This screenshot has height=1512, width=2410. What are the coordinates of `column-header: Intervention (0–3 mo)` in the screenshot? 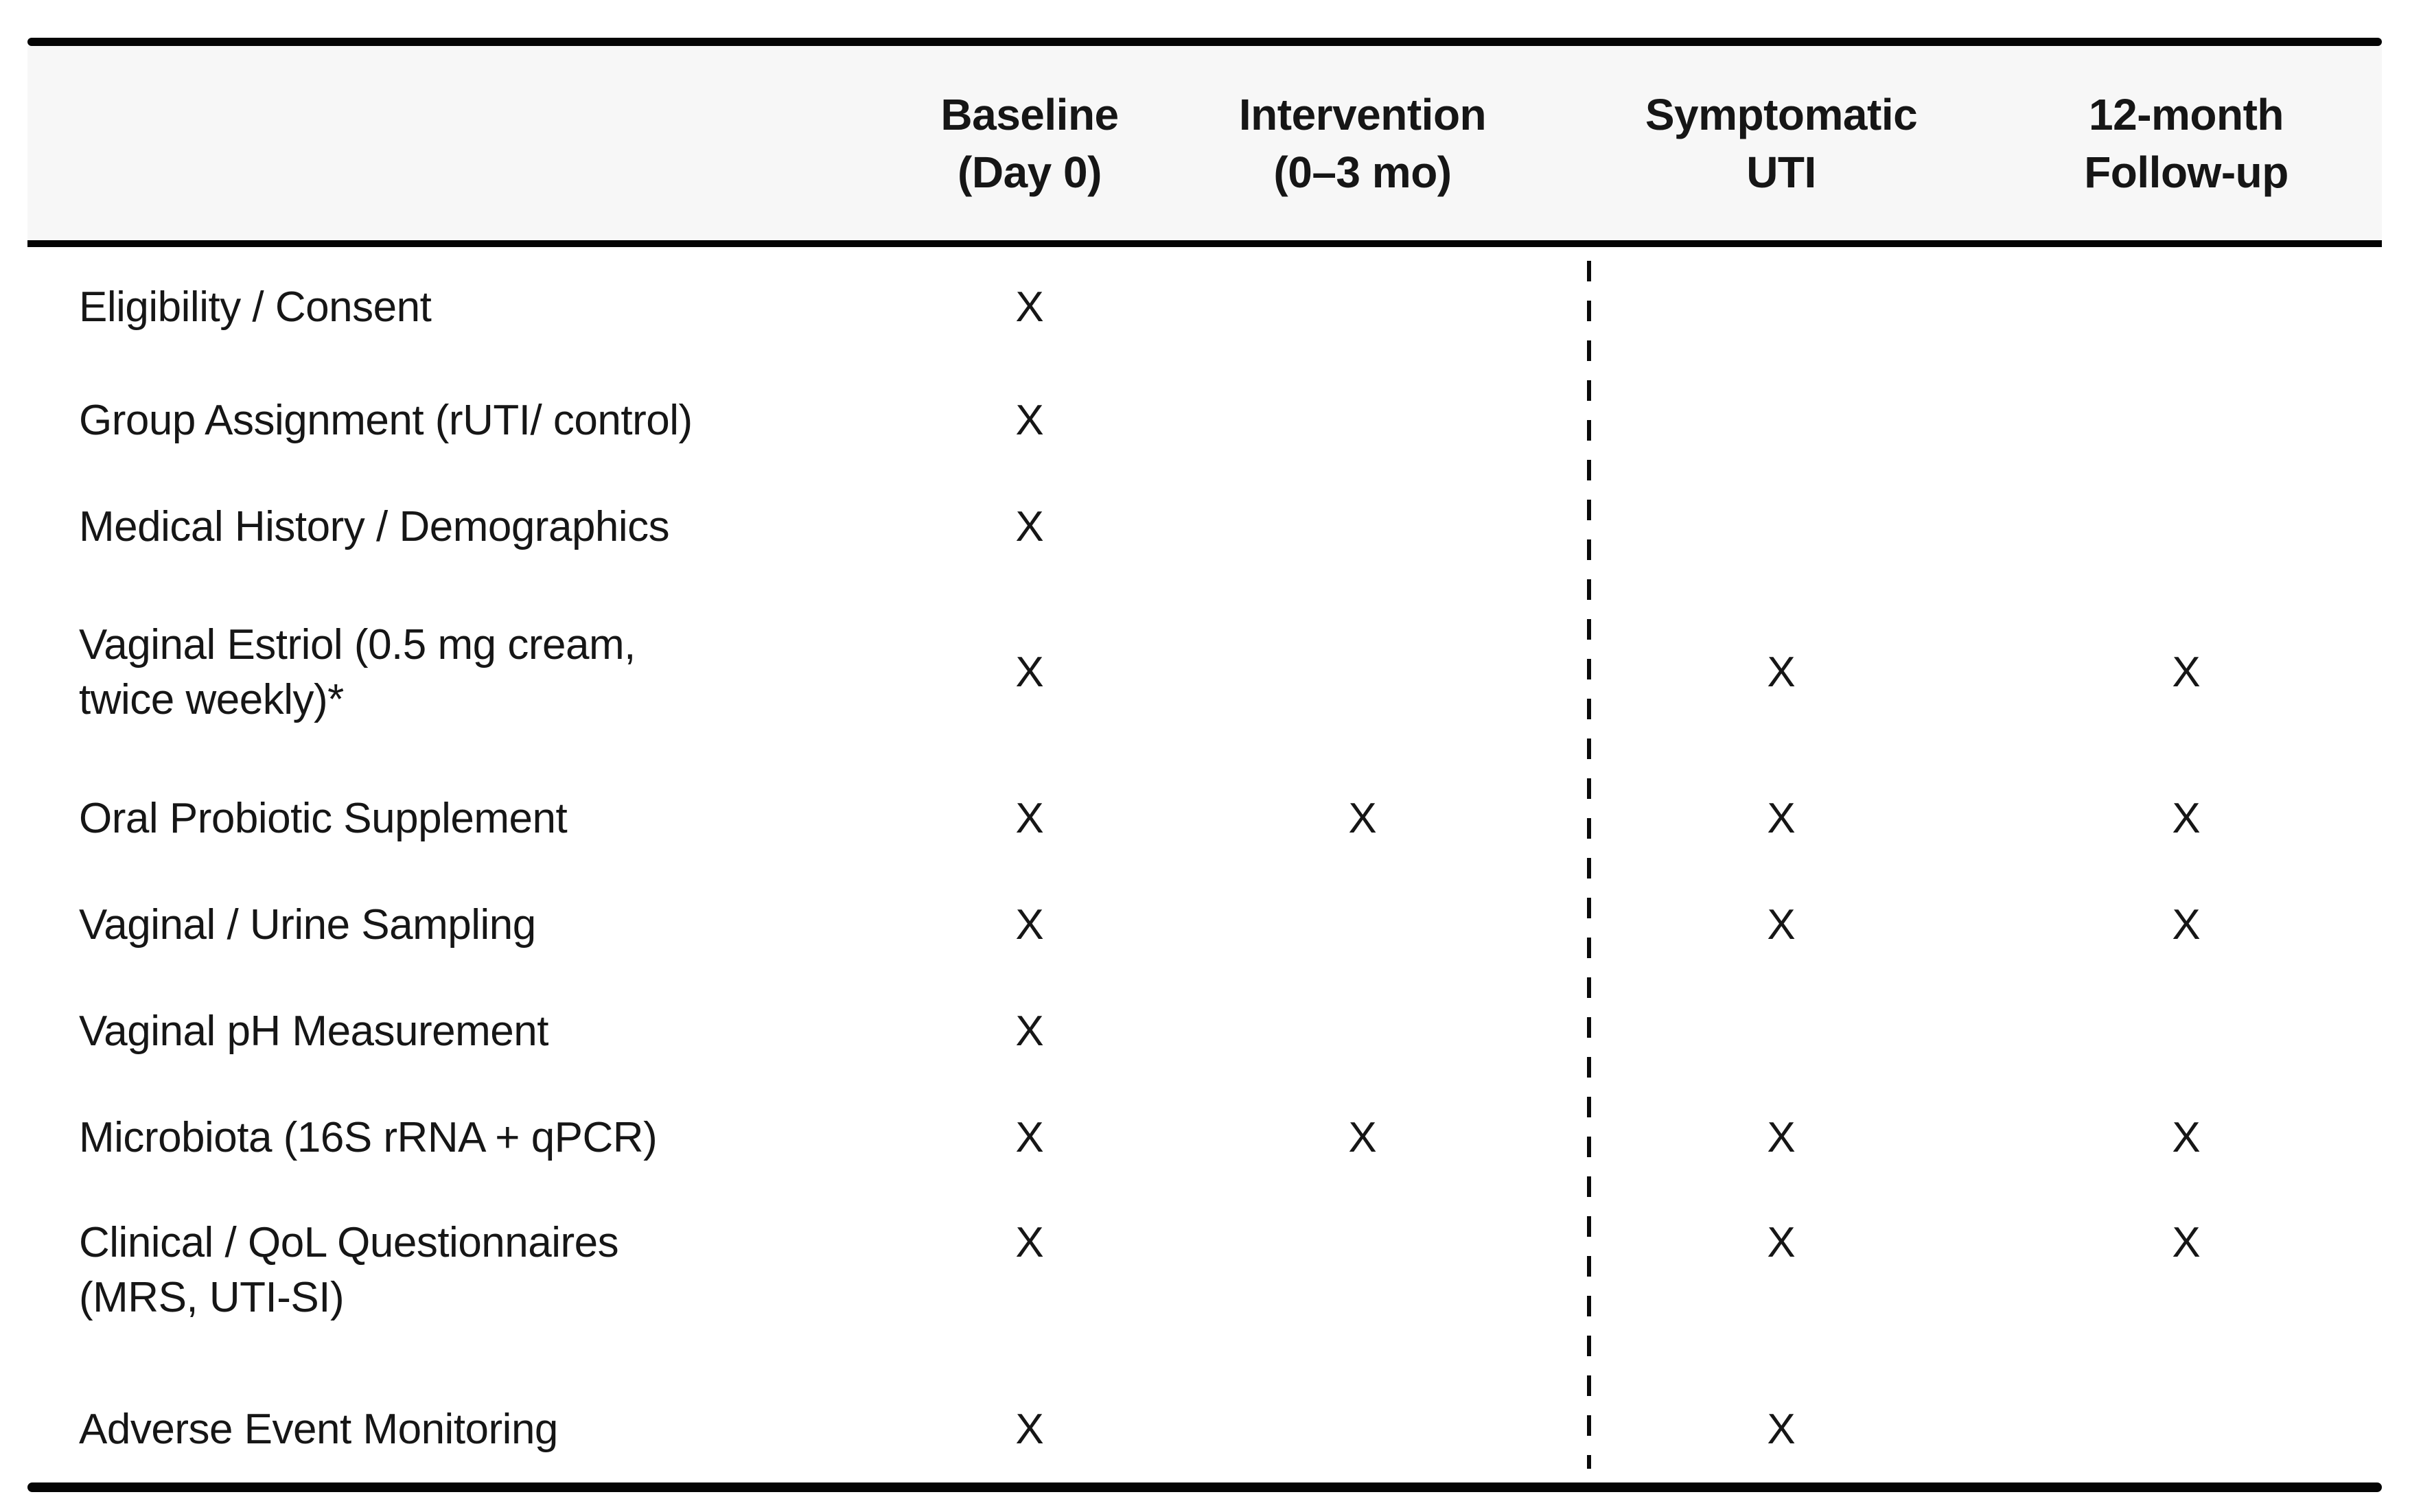 It's located at (1362, 143).